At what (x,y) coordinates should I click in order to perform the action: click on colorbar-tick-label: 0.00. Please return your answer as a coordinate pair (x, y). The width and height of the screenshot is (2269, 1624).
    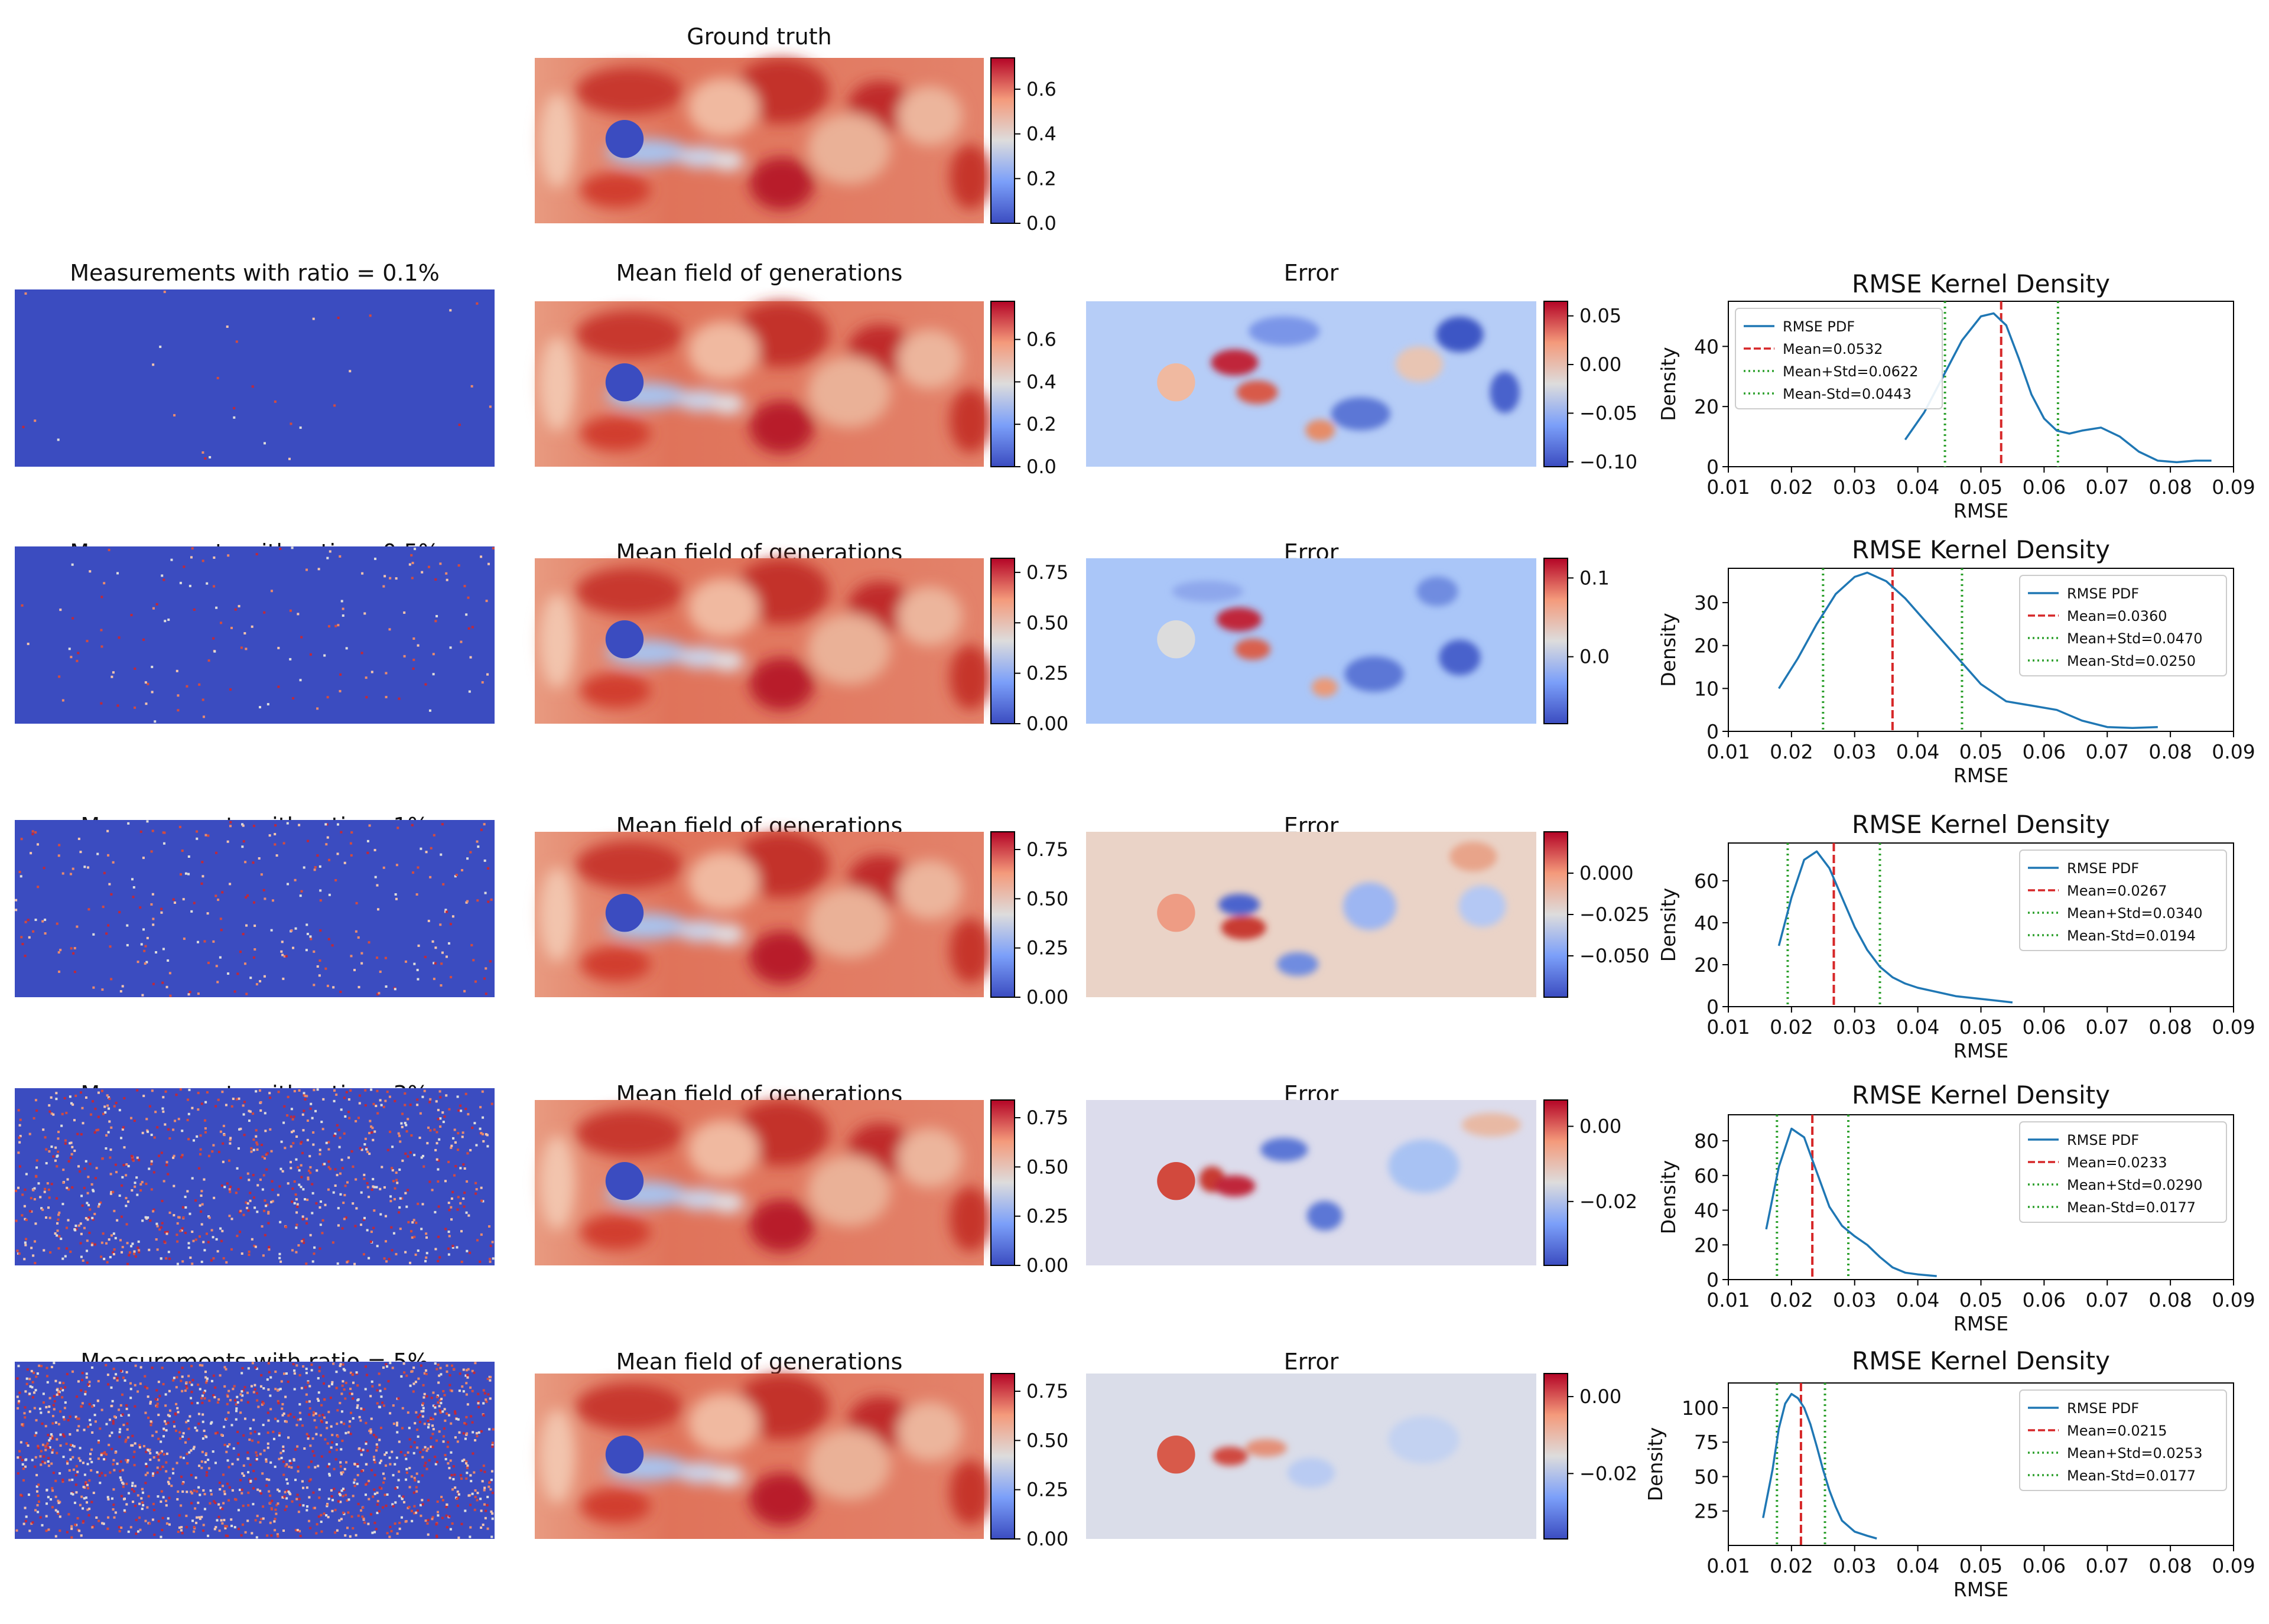
    Looking at the image, I should click on (1600, 1396).